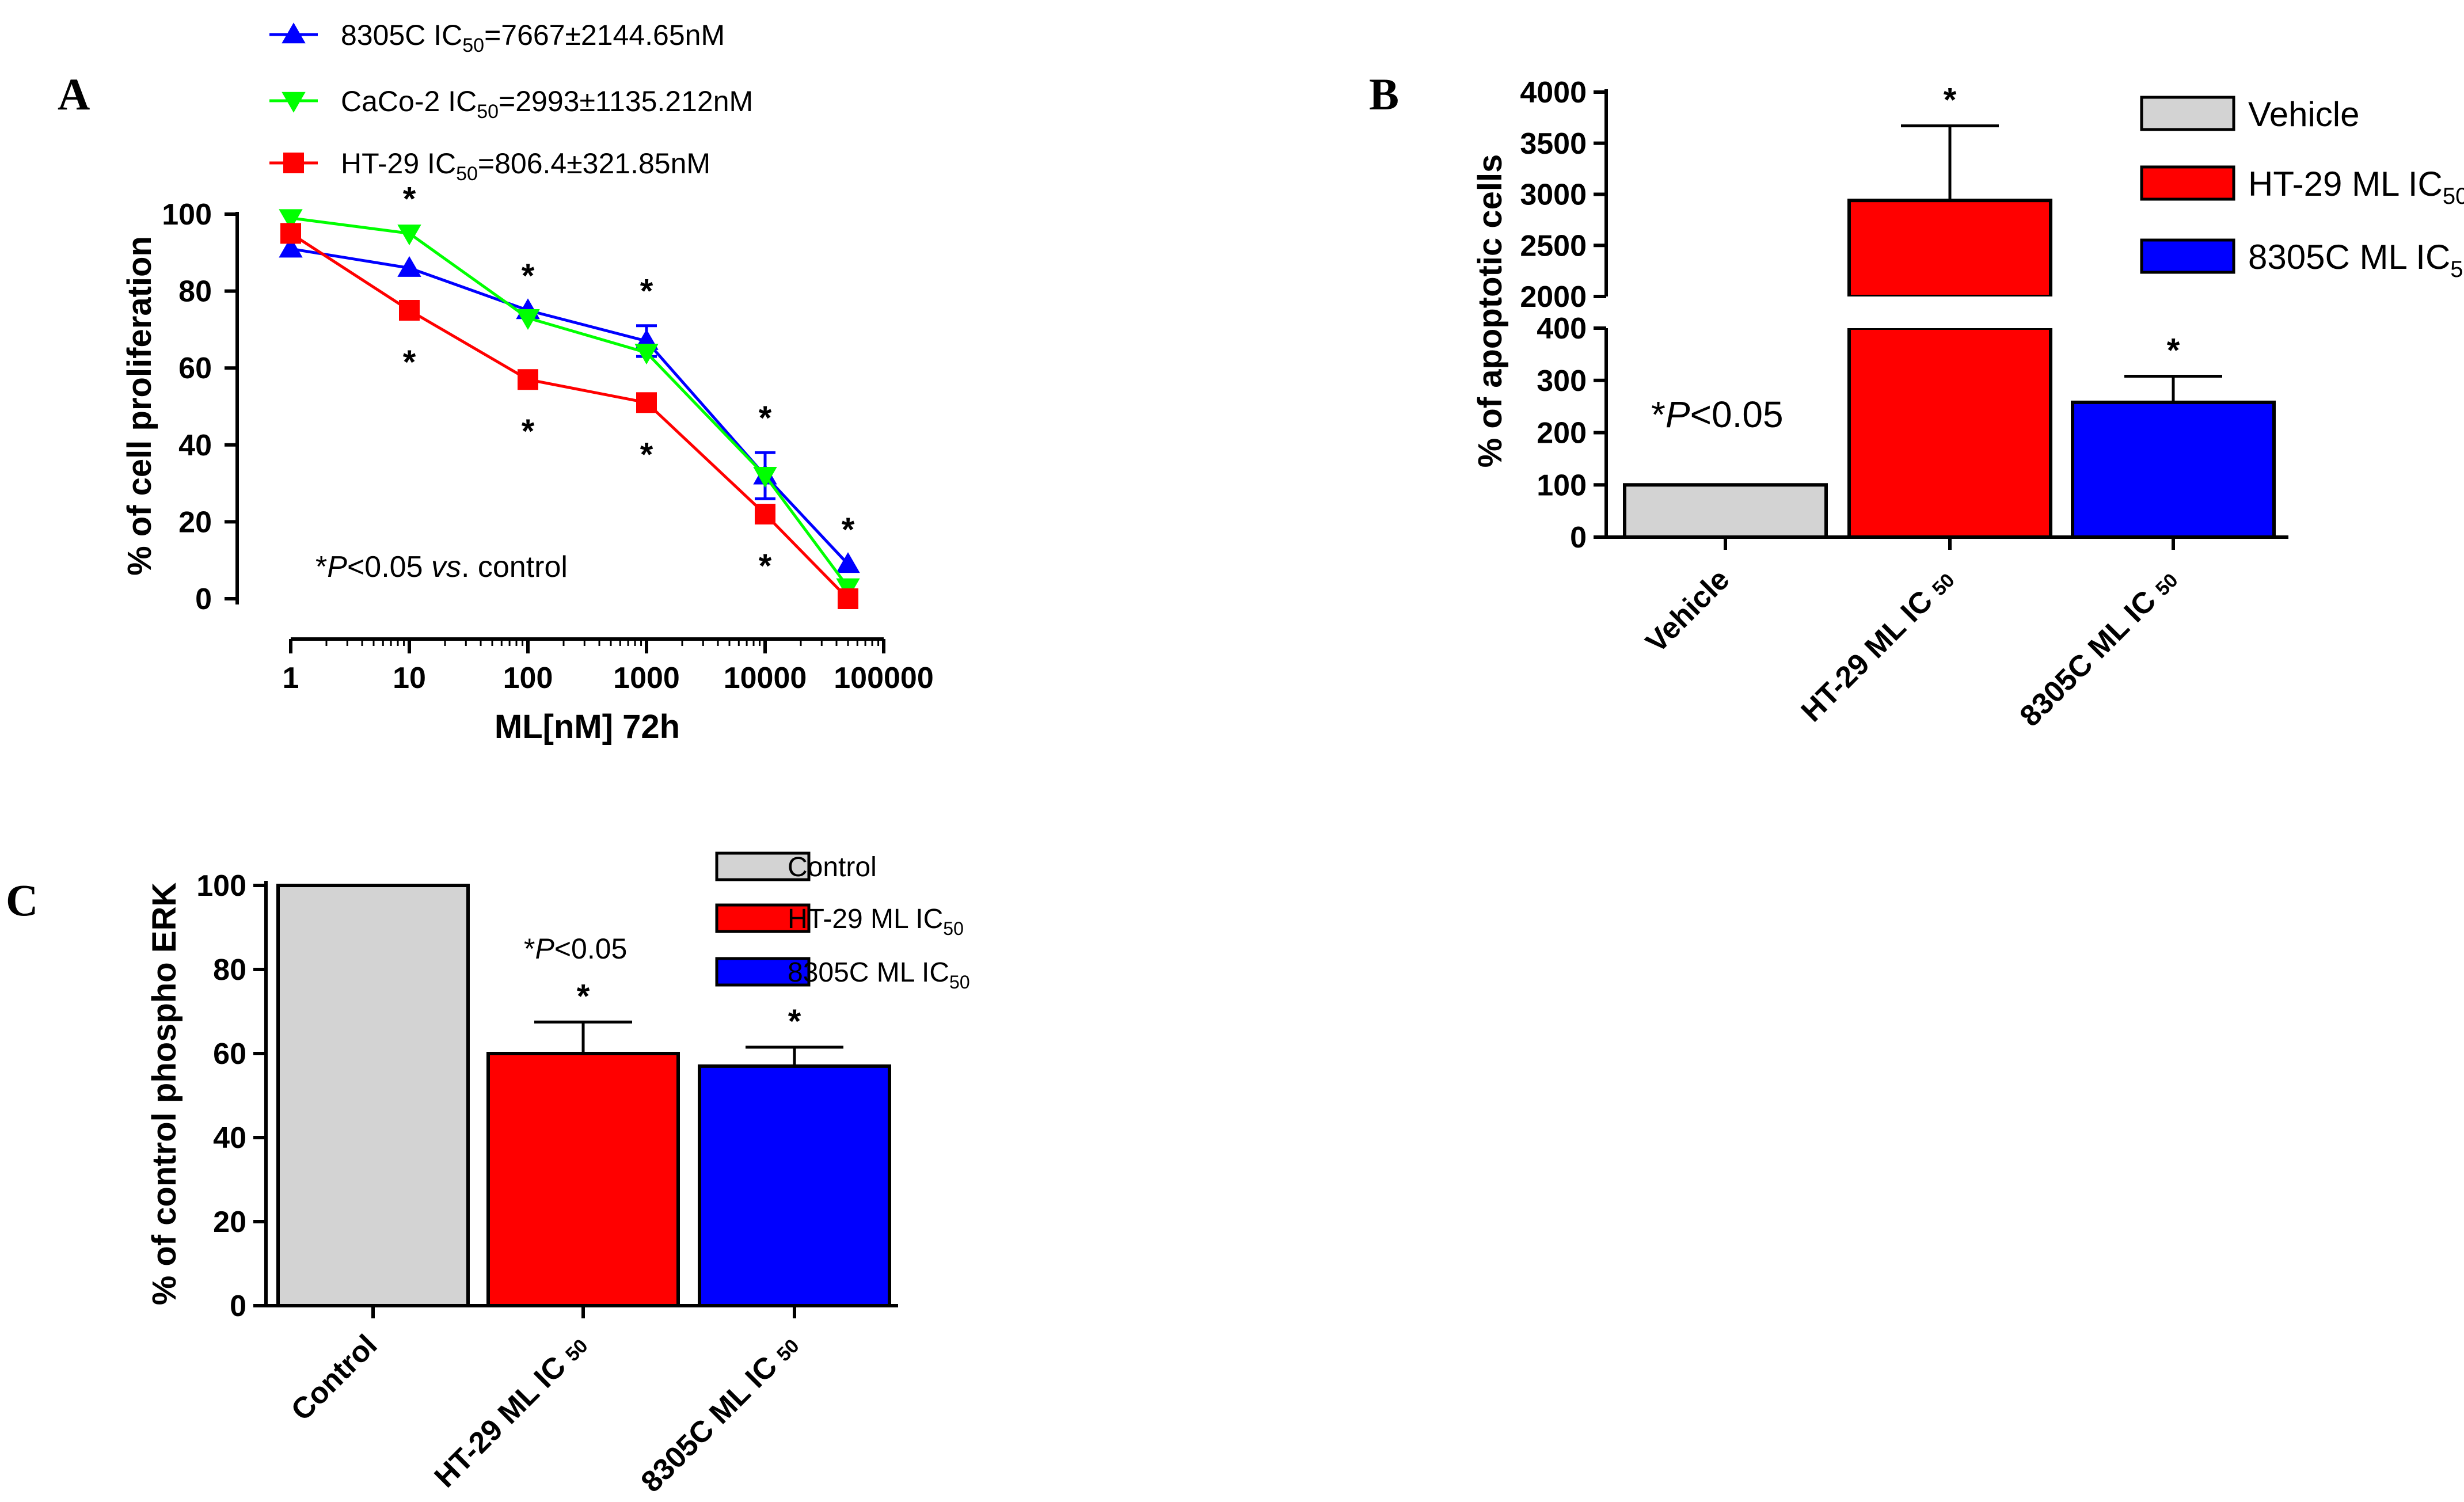  I want to click on x-tick-label: 100000, so click(884, 678).